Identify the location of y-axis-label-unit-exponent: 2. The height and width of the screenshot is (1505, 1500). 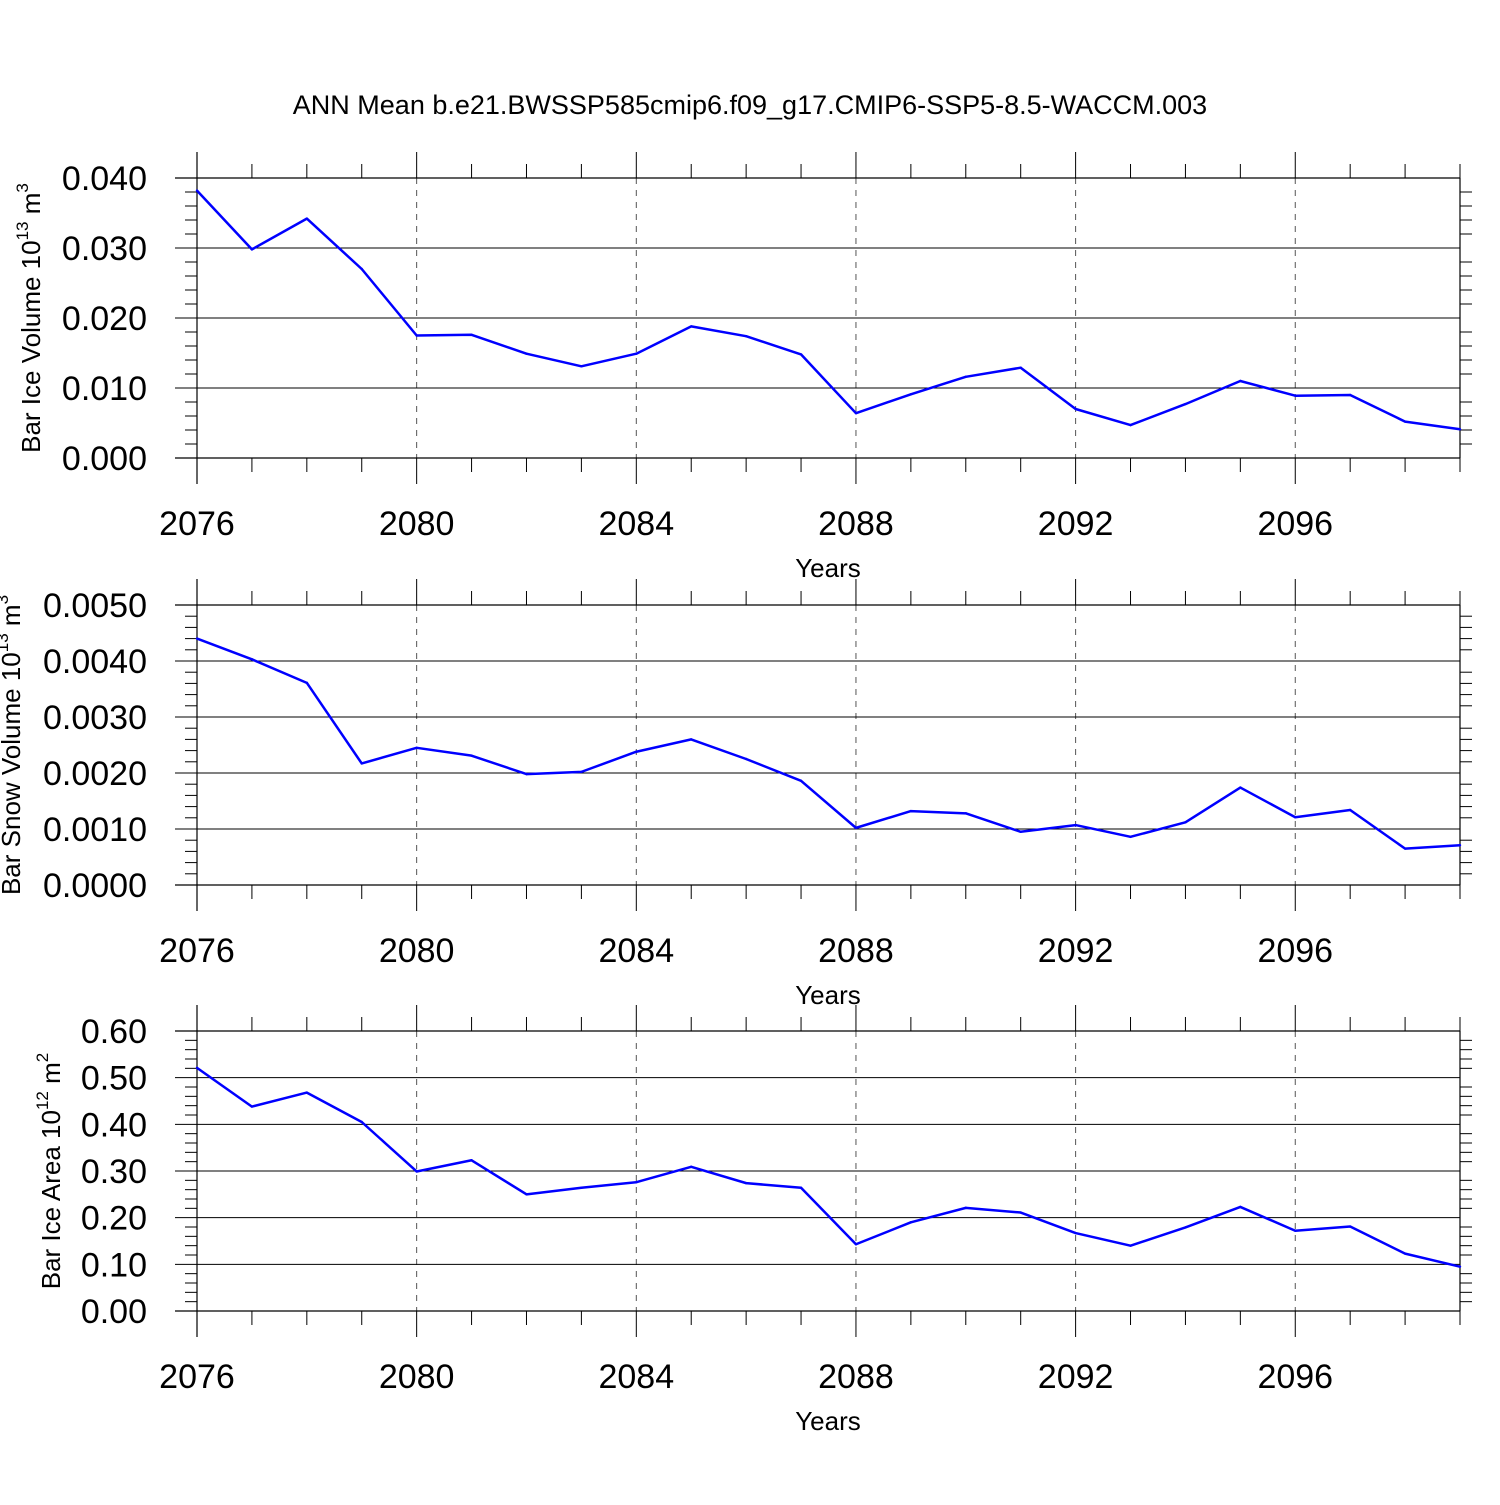
(42, 1057).